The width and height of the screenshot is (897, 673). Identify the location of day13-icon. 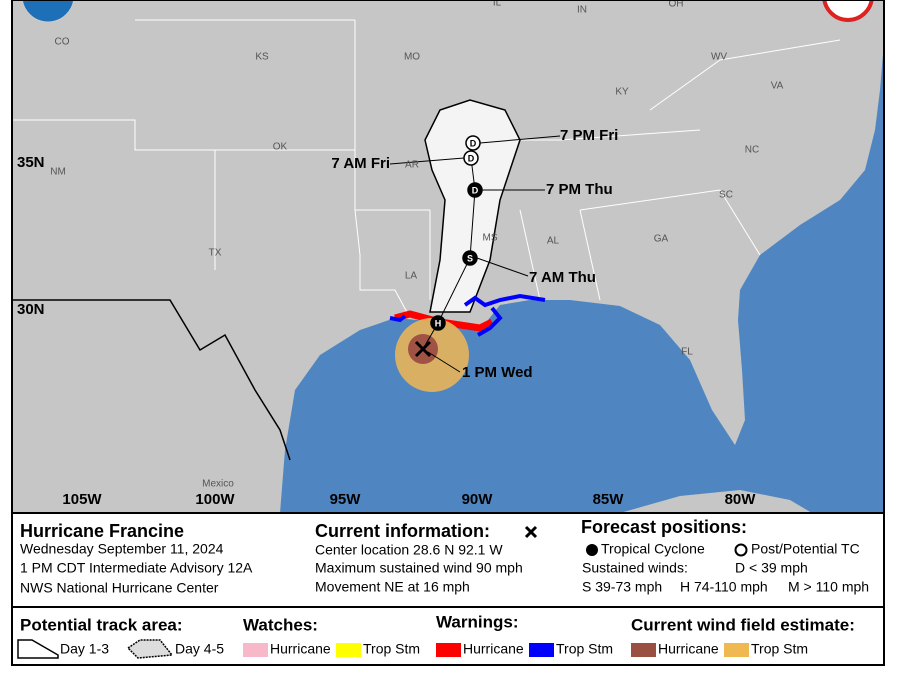
(38, 649).